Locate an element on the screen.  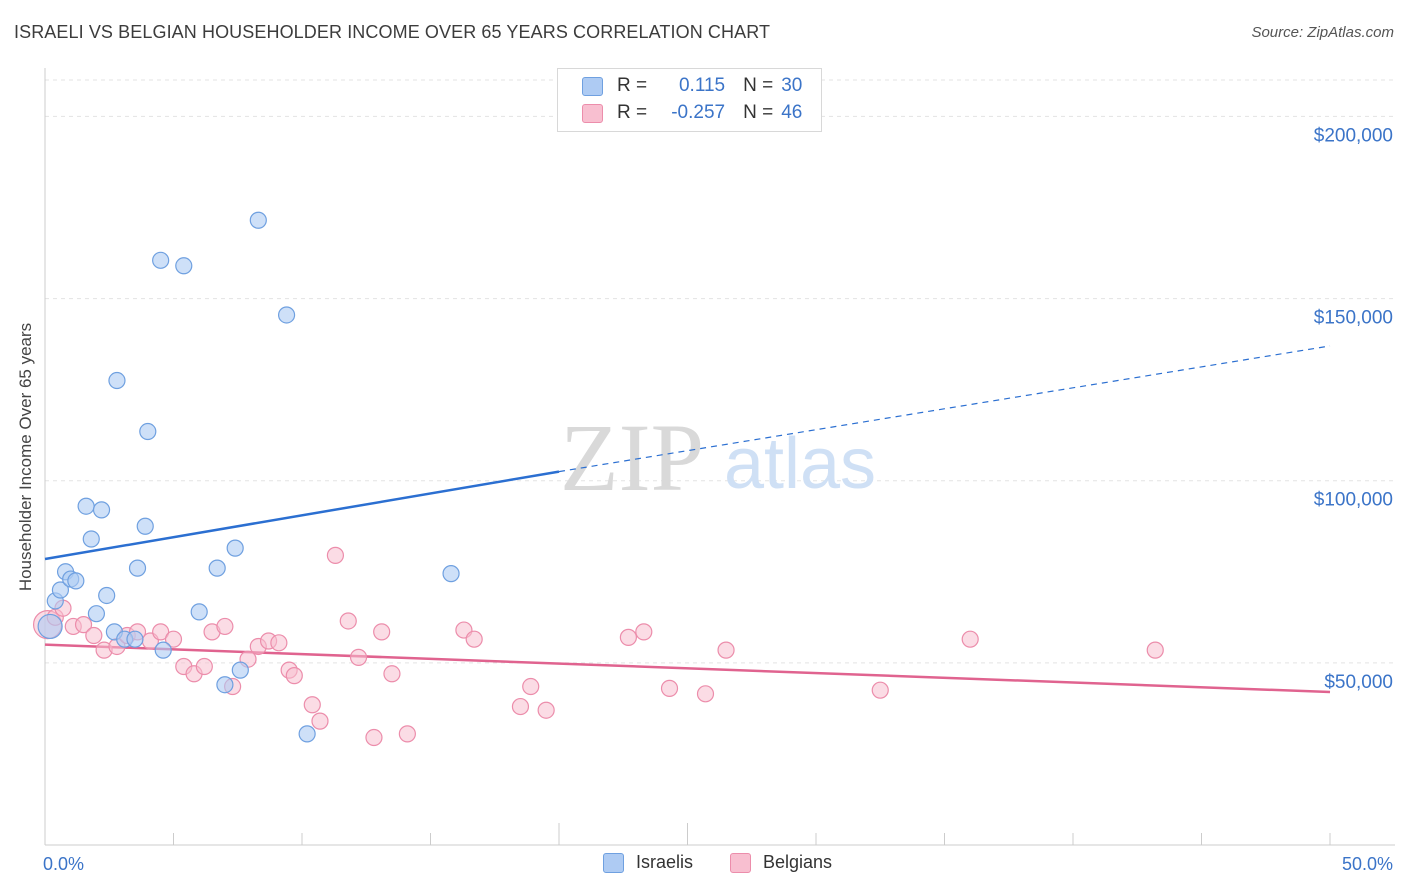
israeli-trend-line is located at coordinates (302, 515).